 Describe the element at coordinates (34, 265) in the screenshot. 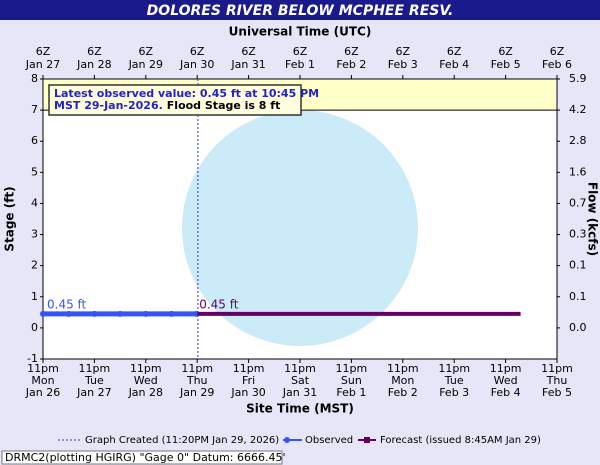

I see `y-tick-label: 2` at that location.